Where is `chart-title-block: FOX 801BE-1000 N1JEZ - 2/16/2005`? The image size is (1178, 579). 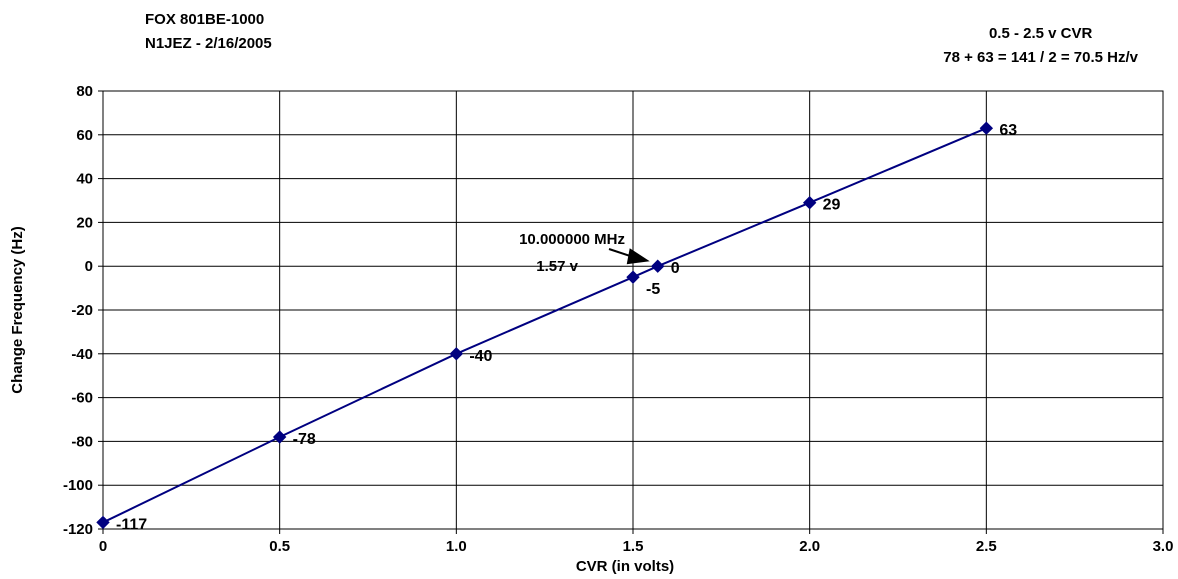 chart-title-block: FOX 801BE-1000 N1JEZ - 2/16/2005 is located at coordinates (208, 32).